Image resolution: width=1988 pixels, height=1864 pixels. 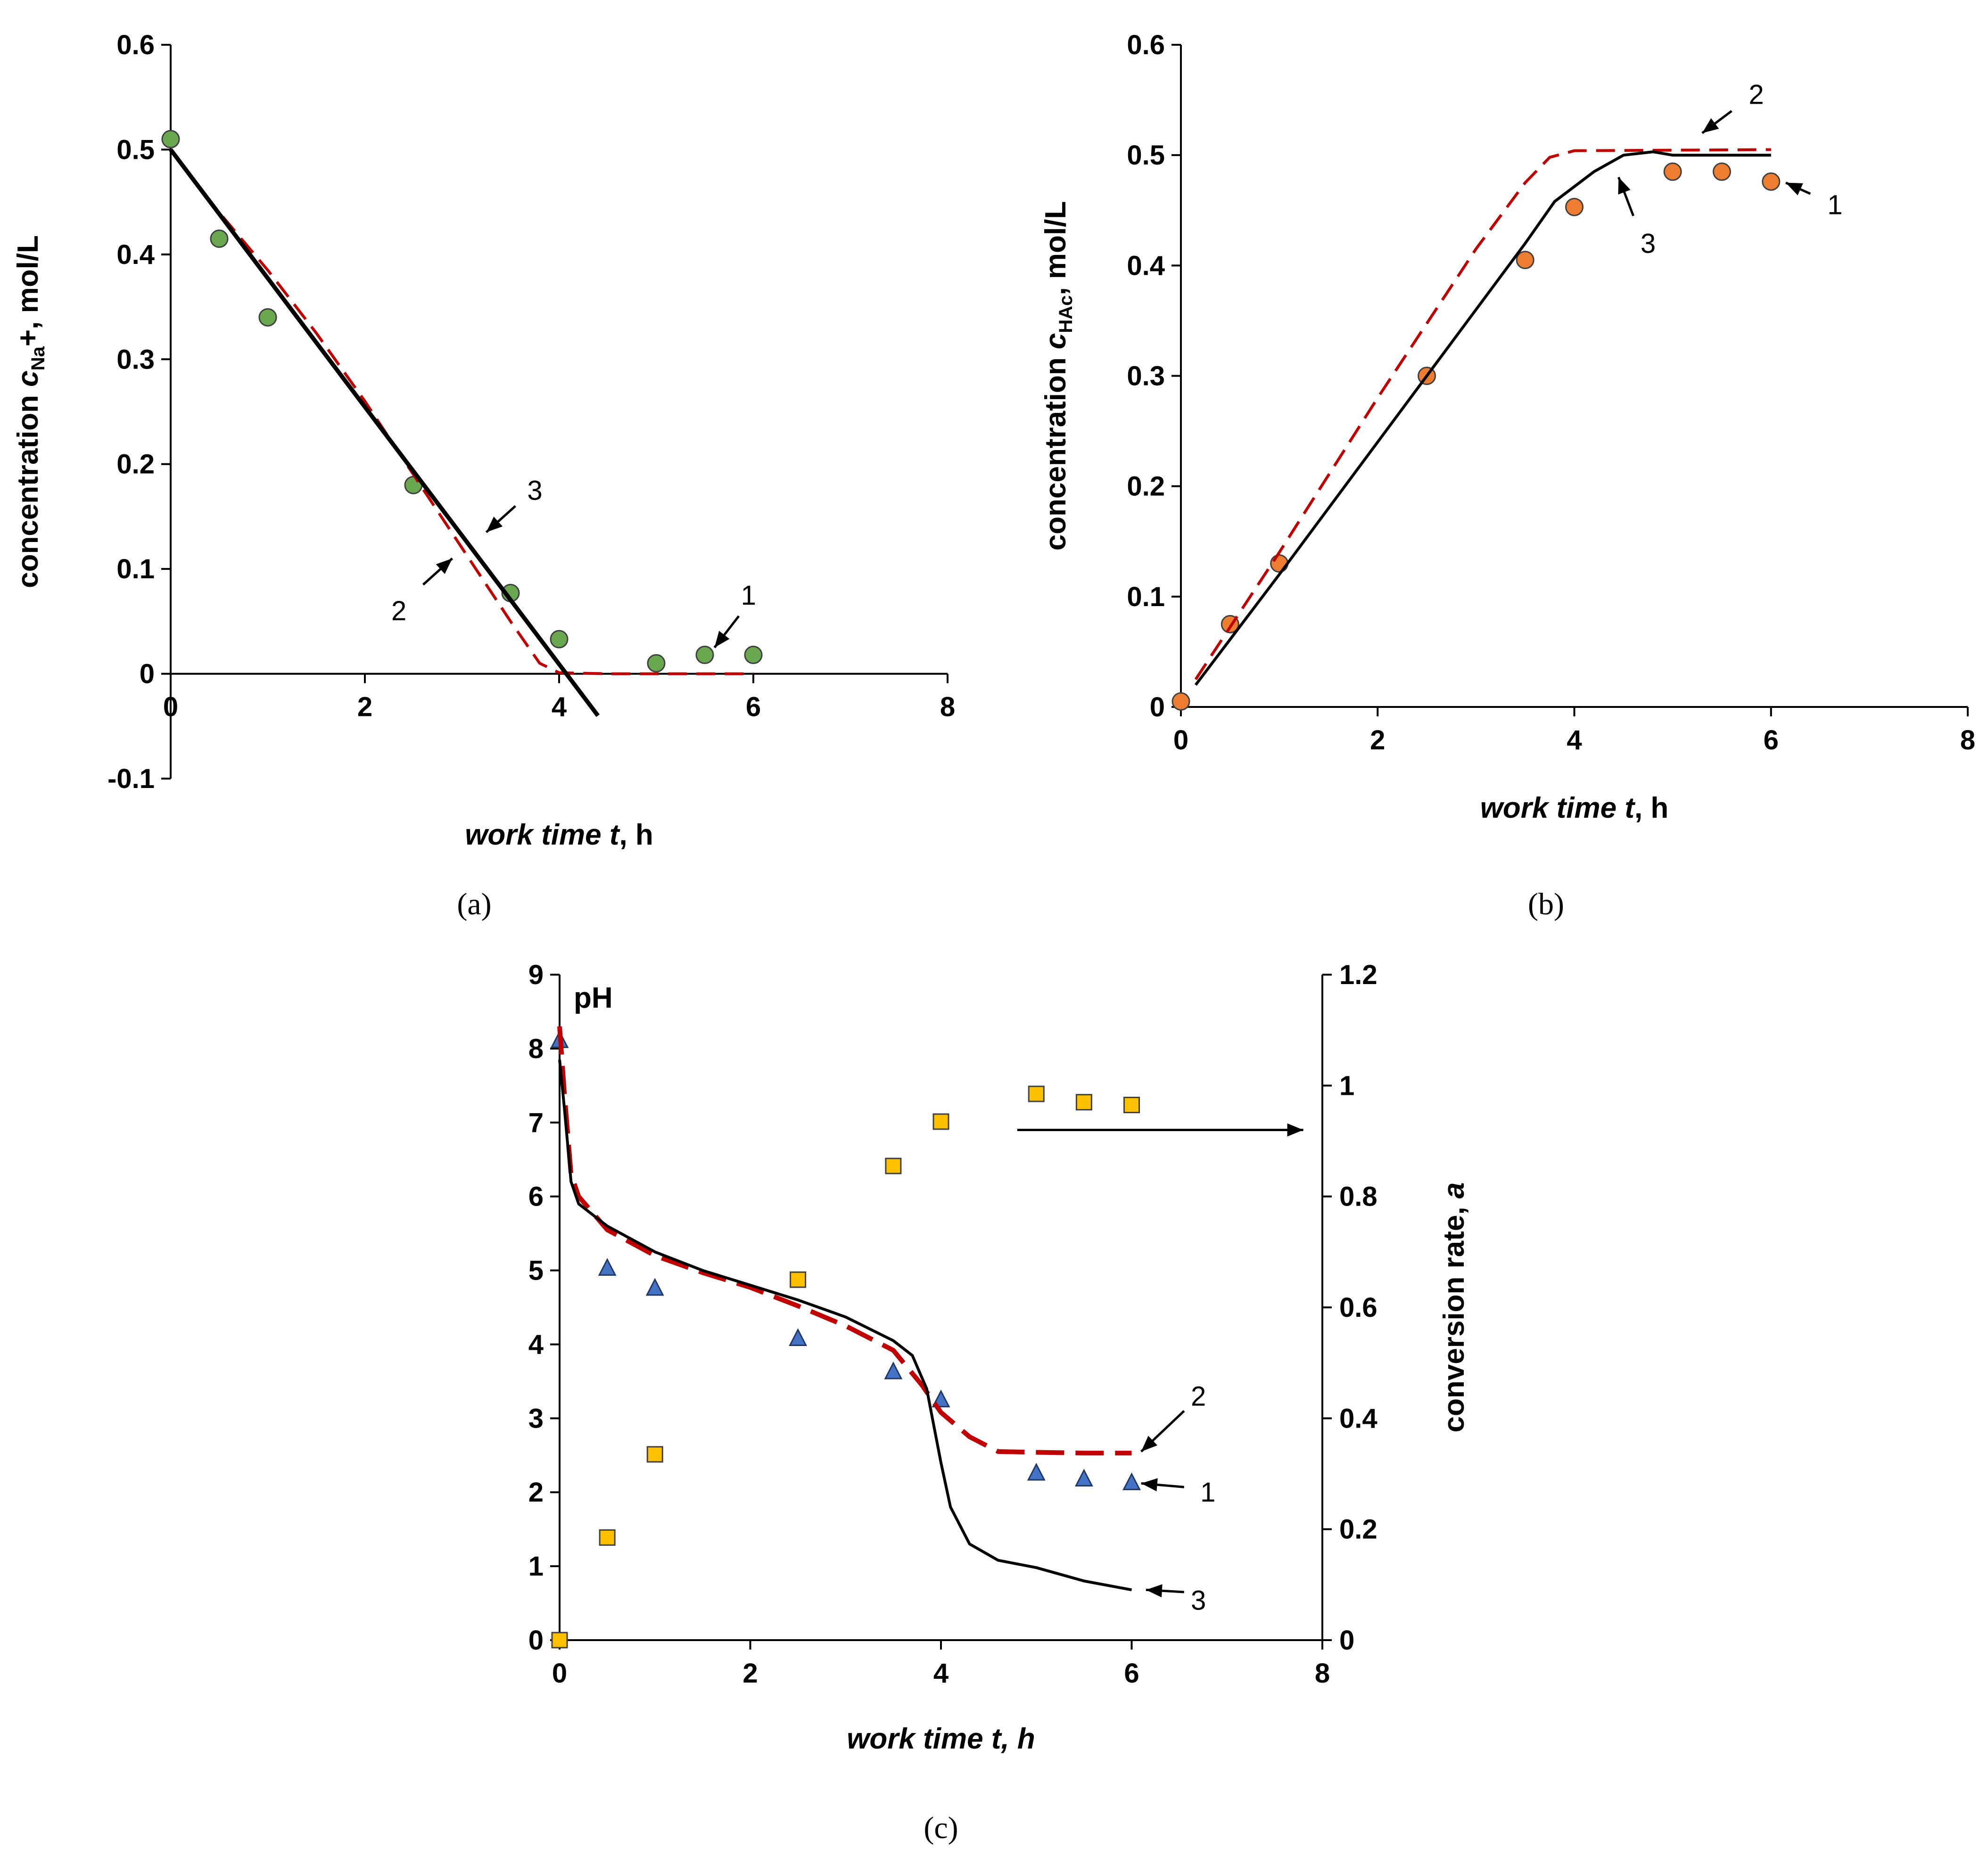 I want to click on conversion-axis-arrow-head, so click(x=1295, y=1130).